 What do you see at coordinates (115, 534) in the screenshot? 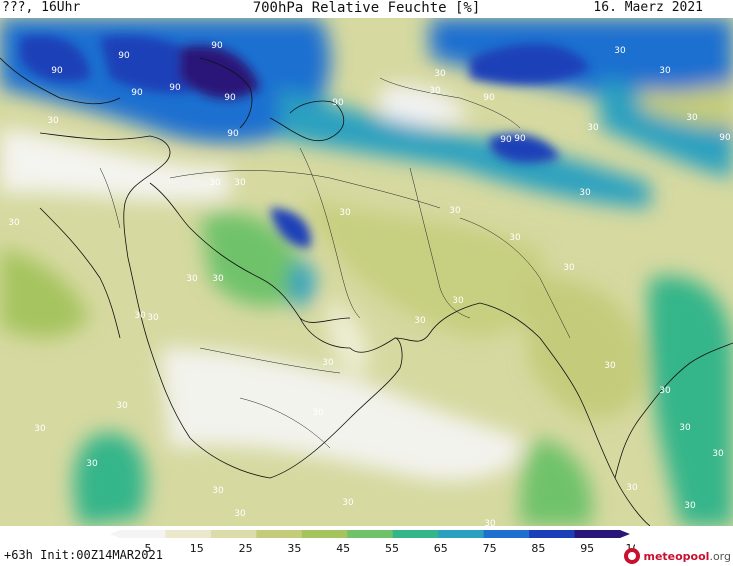
I see `colorbar-min-arrow` at bounding box center [115, 534].